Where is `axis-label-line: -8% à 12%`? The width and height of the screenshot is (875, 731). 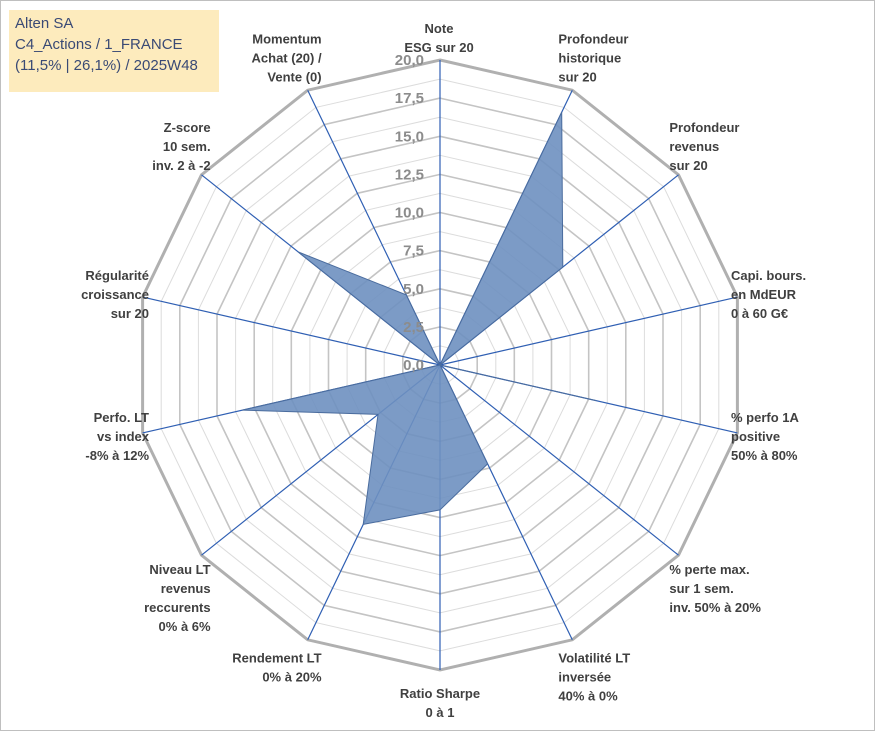 axis-label-line: -8% à 12% is located at coordinates (117, 455).